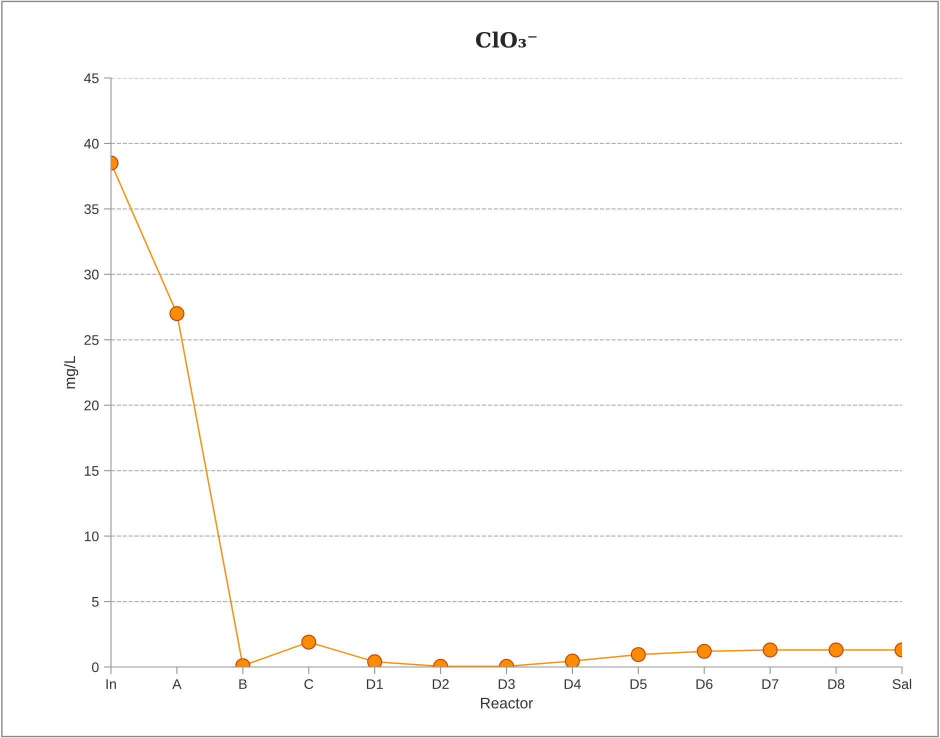 The image size is (940, 738). What do you see at coordinates (91, 143) in the screenshot?
I see `y-tick-label: 40` at bounding box center [91, 143].